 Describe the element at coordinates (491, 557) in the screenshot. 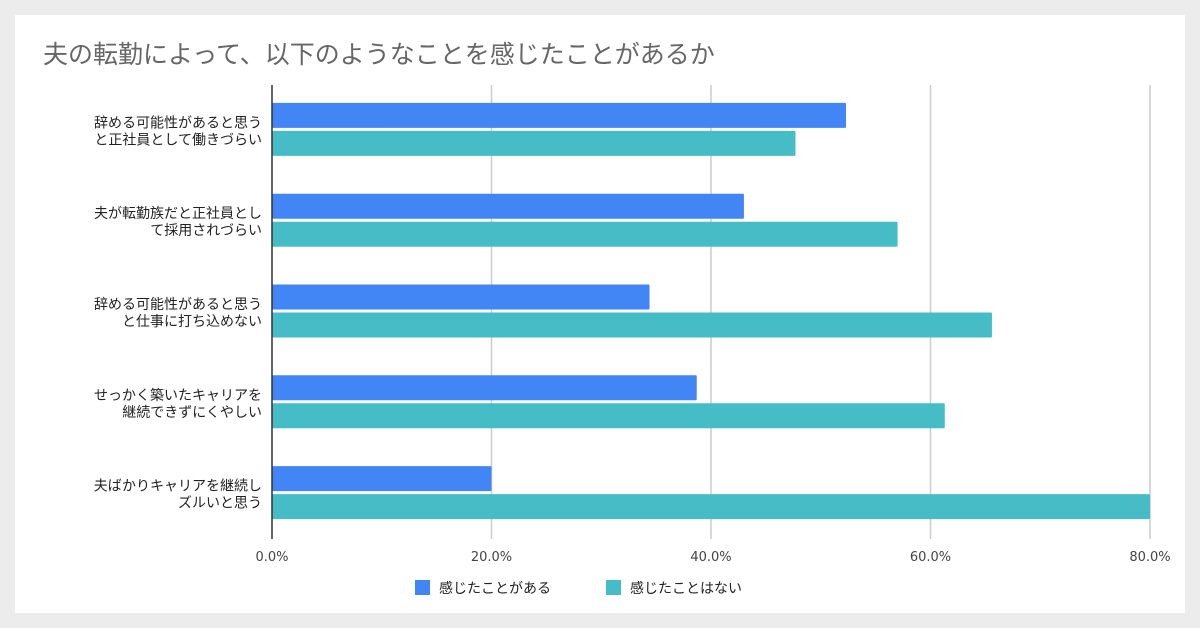

I see `x-tick-label: 20.0%` at that location.